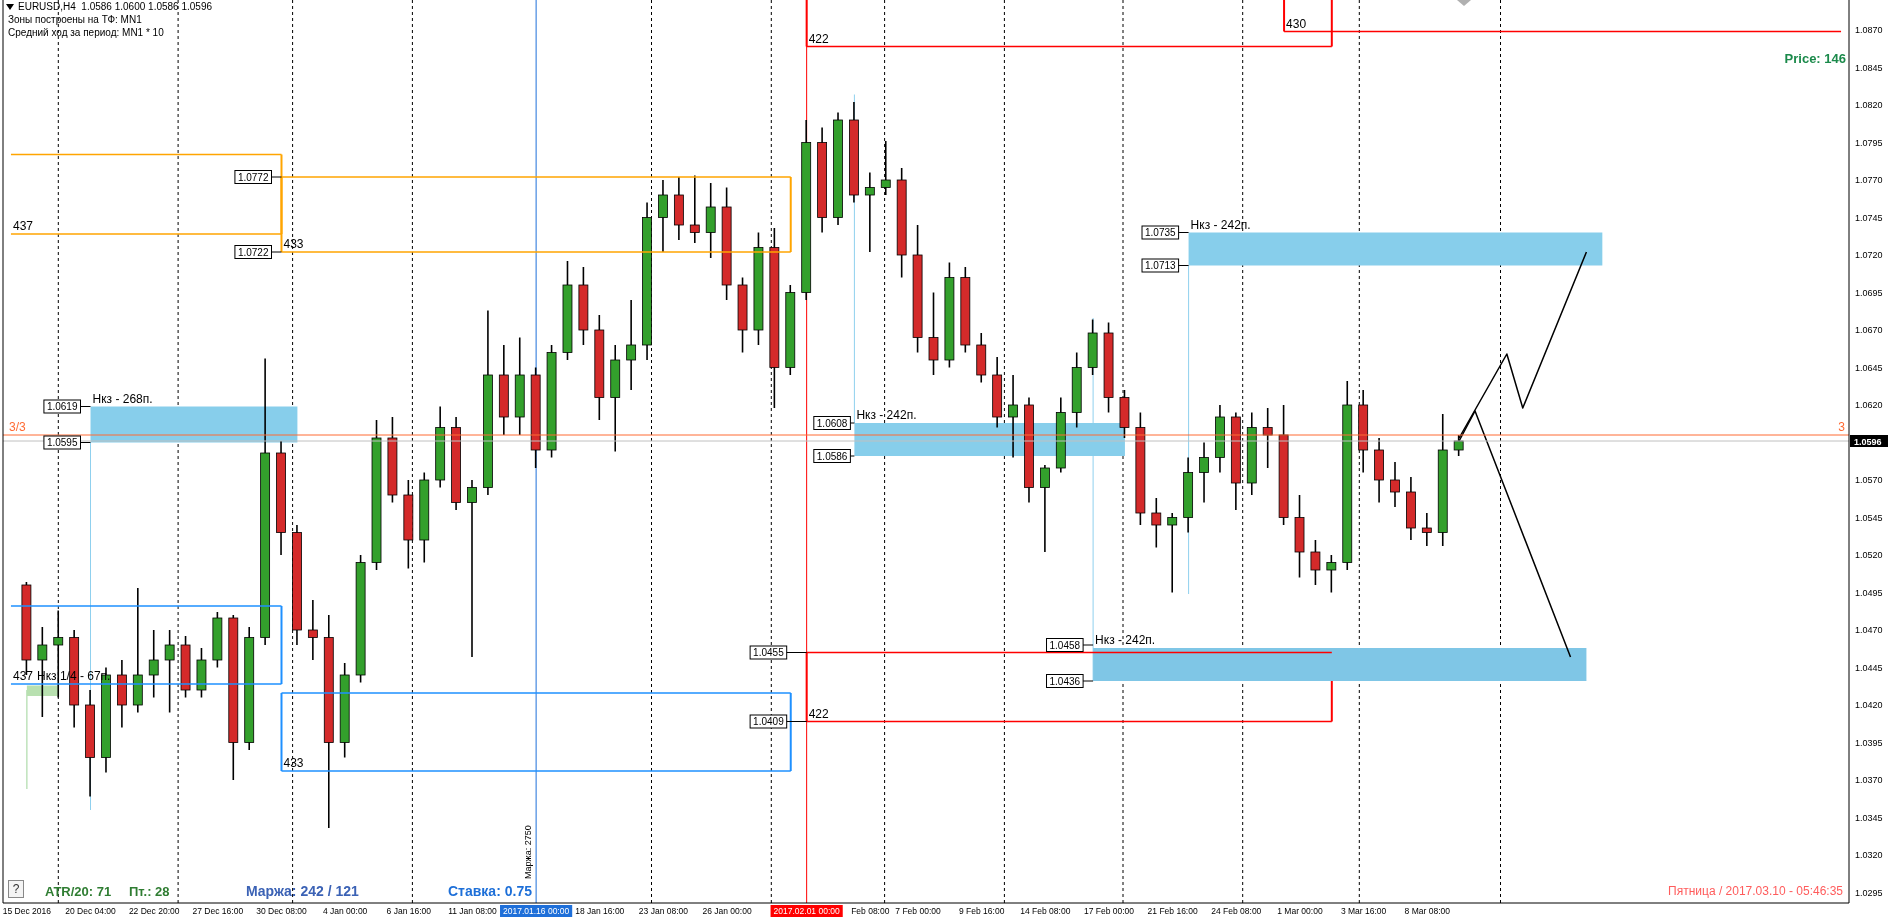 The image size is (1891, 921). Describe the element at coordinates (832, 456) in the screenshot. I see `annotation: 1.0586` at that location.